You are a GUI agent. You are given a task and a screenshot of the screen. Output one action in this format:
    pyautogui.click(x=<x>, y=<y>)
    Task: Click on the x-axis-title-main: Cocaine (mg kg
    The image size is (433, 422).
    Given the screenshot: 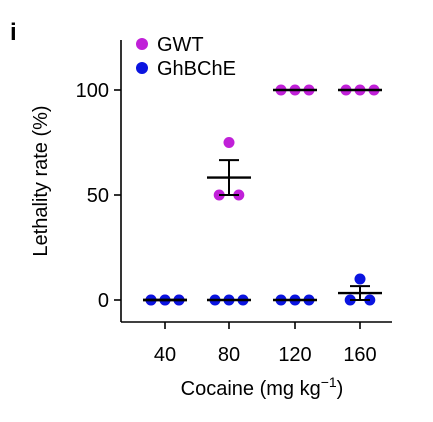 What is the action you would take?
    pyautogui.click(x=251, y=389)
    